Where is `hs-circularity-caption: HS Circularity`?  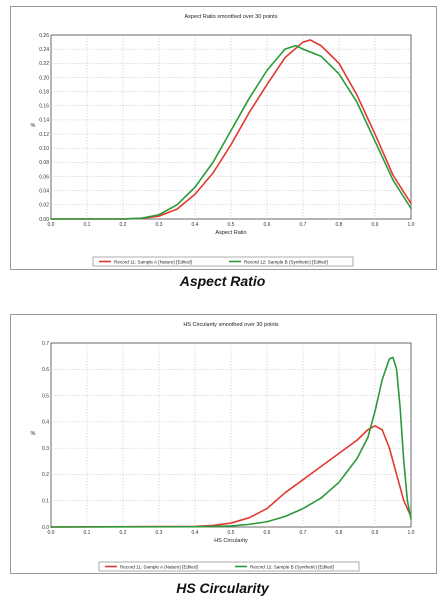
hs-circularity-caption: HS Circularity is located at coordinates (222, 588).